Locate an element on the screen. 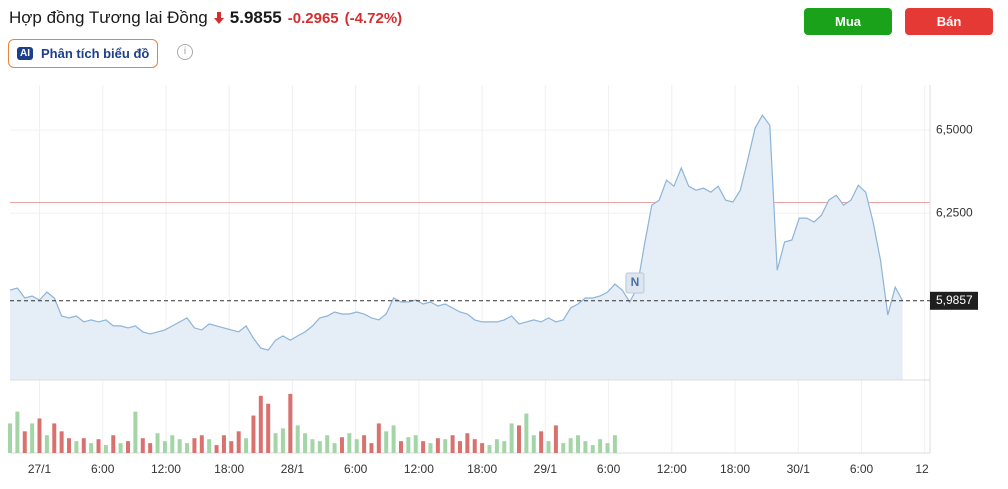 The height and width of the screenshot is (489, 1008). last-price-box is located at coordinates (954, 300).